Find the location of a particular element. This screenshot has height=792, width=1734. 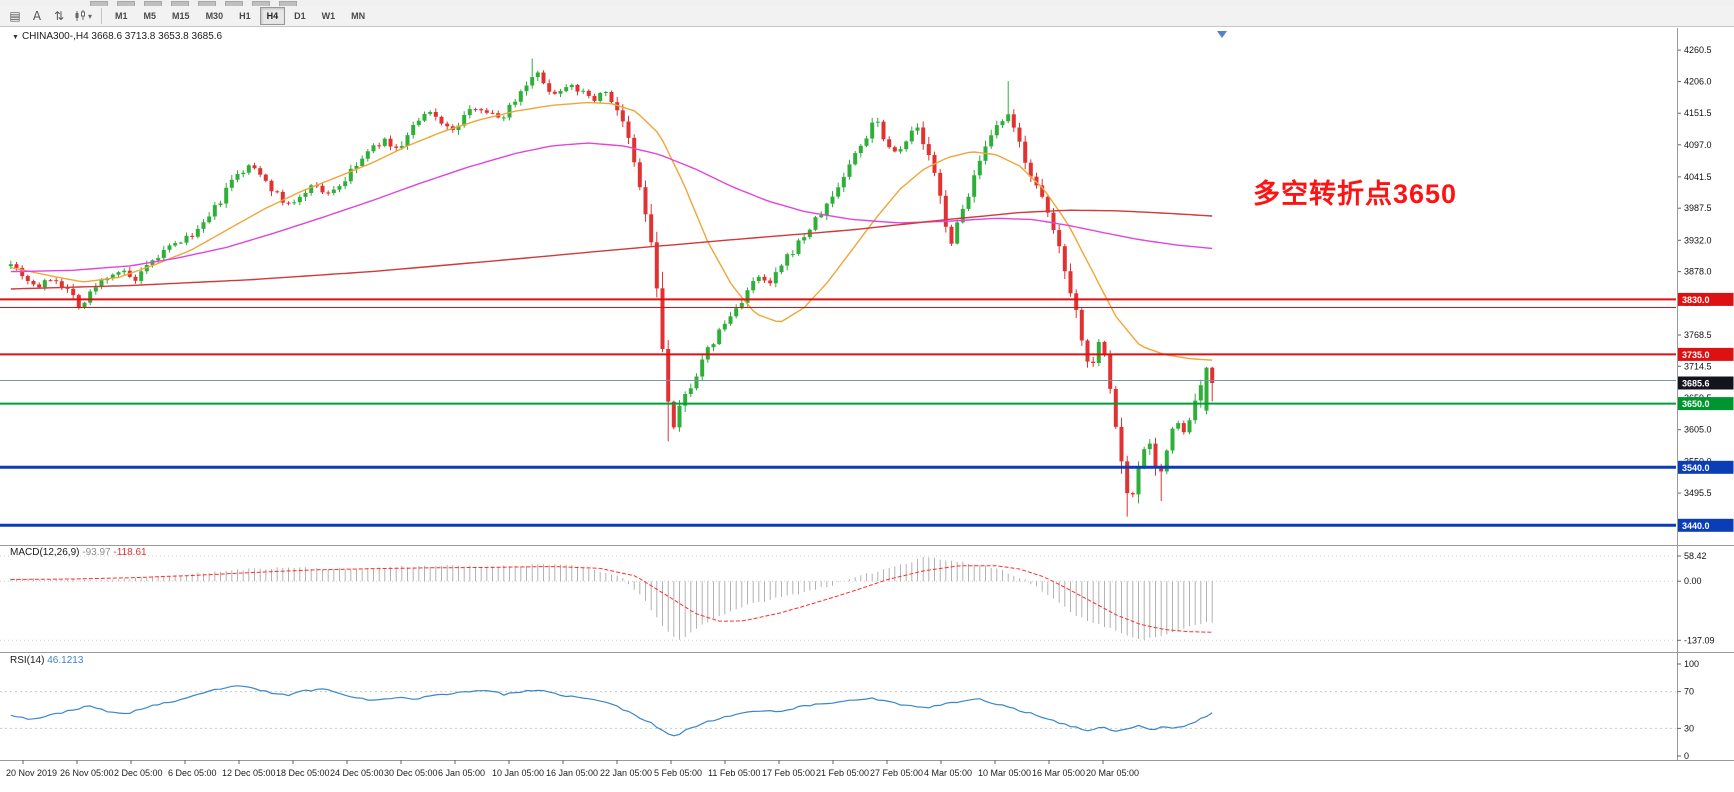

macd-header: MACD(12,26,9) -93.97 -118.61 is located at coordinates (78, 552).